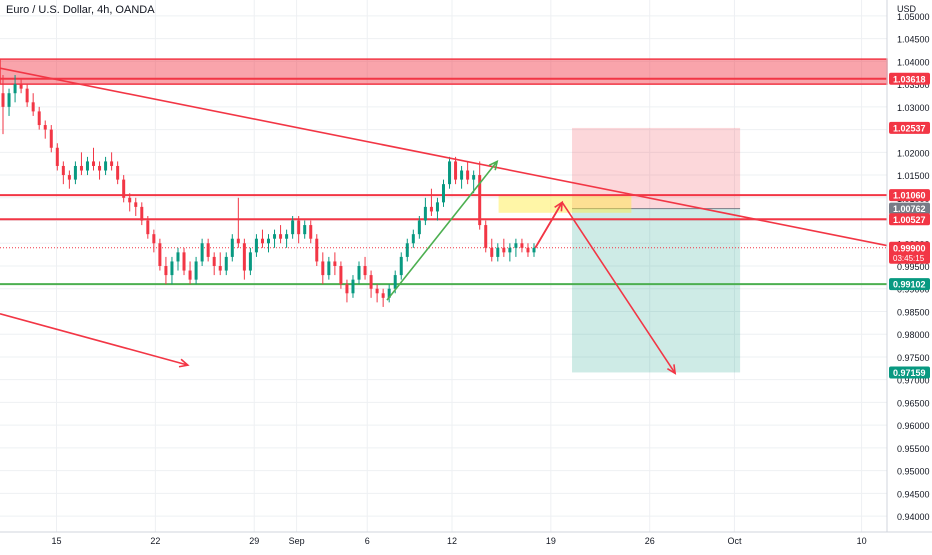 This screenshot has height=555, width=932. I want to click on y-tick-label: 0.96000, so click(913, 426).